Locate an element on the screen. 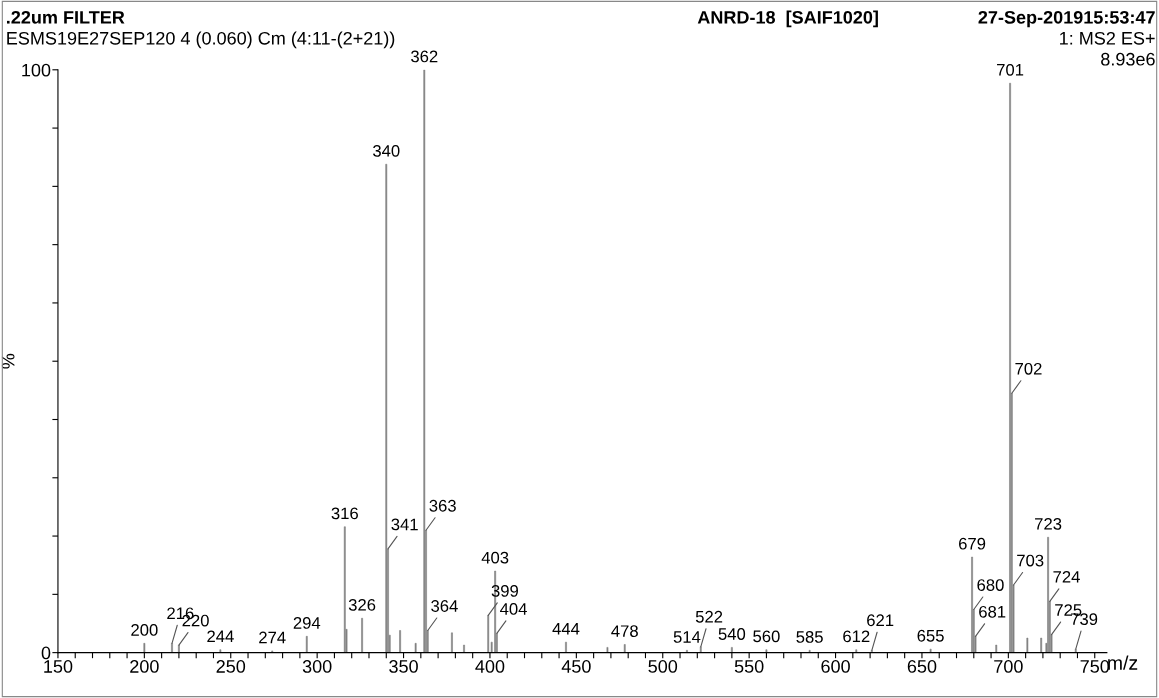 The width and height of the screenshot is (1159, 698). annotation: 540 is located at coordinates (732, 634).